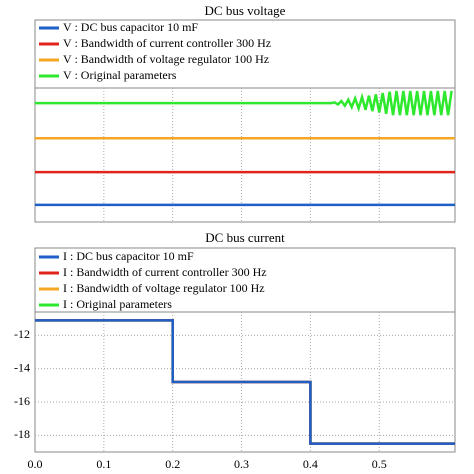  Describe the element at coordinates (22, 334) in the screenshot. I see `y-tick-label: -12` at that location.